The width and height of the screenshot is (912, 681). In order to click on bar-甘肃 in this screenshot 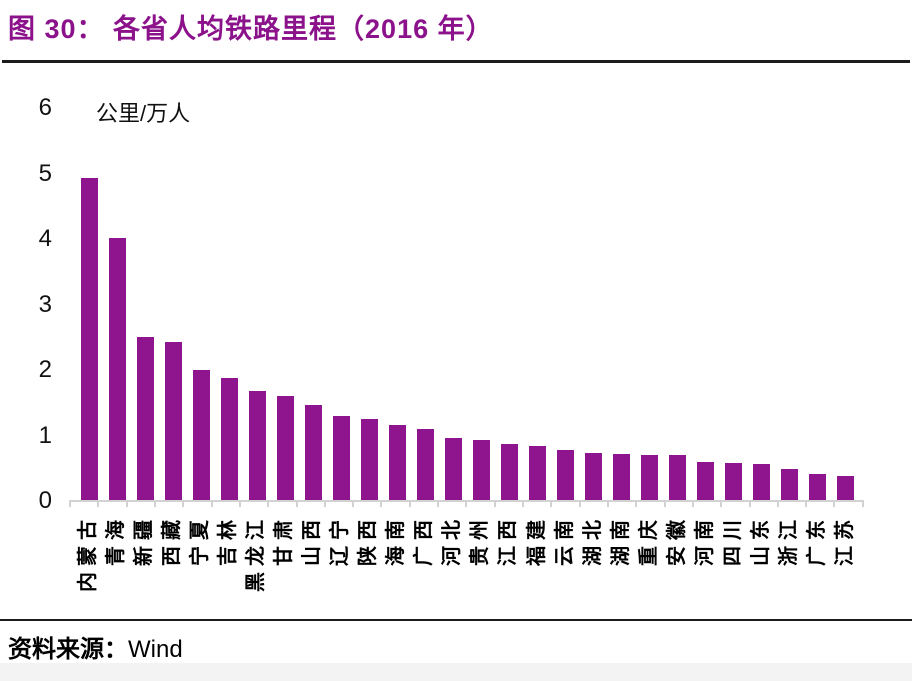, I will do `click(285, 447)`.